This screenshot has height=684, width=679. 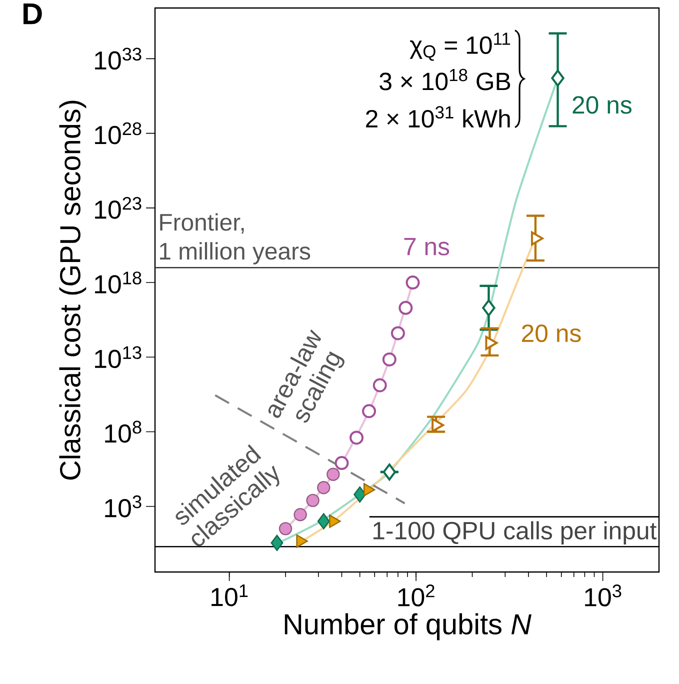 What do you see at coordinates (123, 431) in the screenshot?
I see `y-tick-label: 10$^{8}$` at bounding box center [123, 431].